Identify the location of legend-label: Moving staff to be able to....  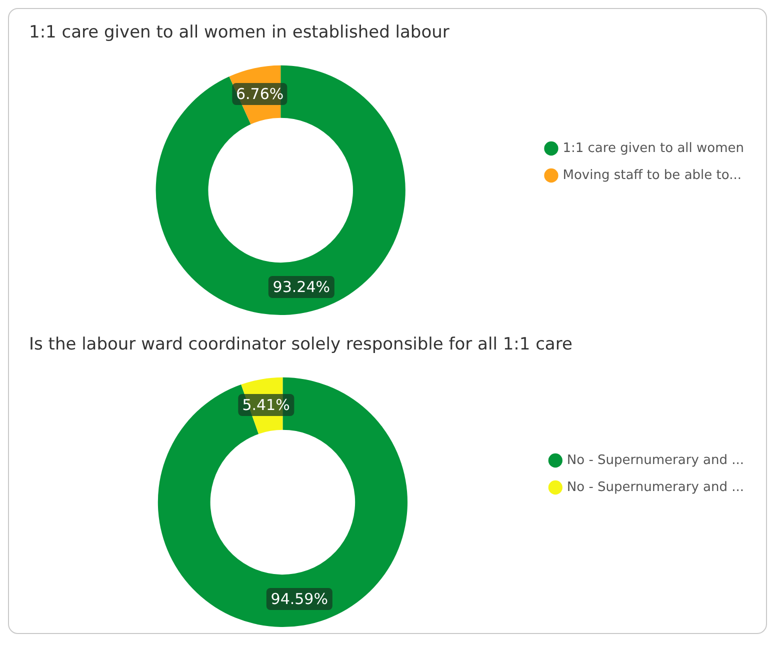
(652, 175).